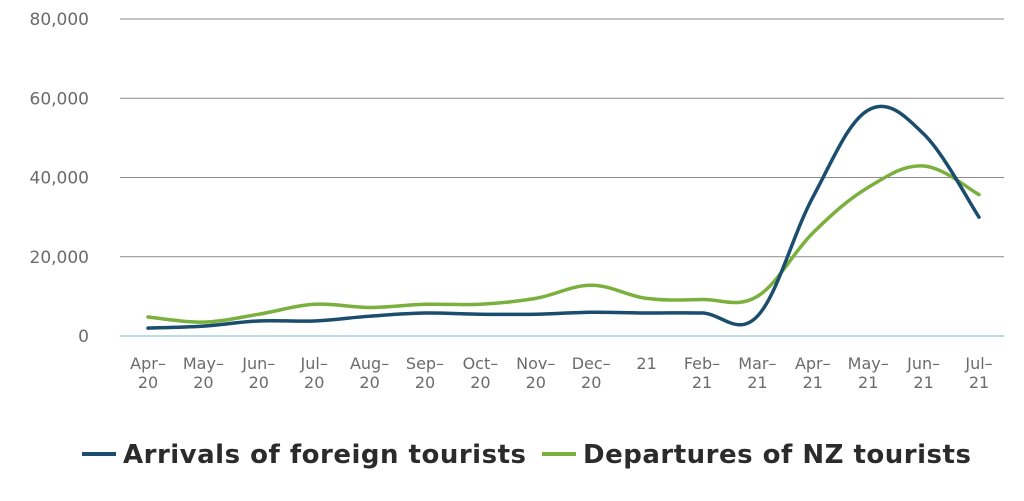  I want to click on x-tick-label: Nov–, so click(535, 363).